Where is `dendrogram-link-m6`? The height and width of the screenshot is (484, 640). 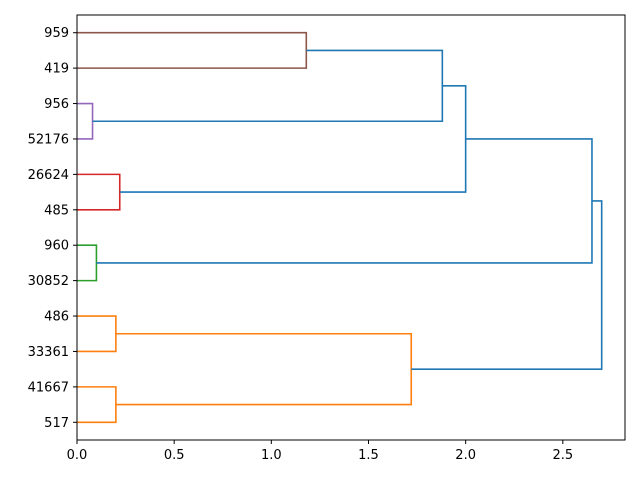 dendrogram-link-m6 is located at coordinates (87, 263).